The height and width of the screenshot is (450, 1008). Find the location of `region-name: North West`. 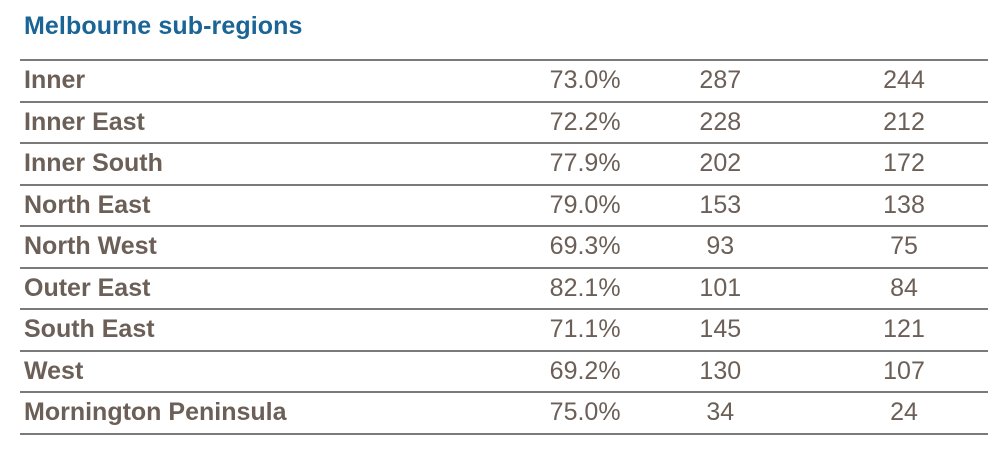

region-name: North West is located at coordinates (236, 247).